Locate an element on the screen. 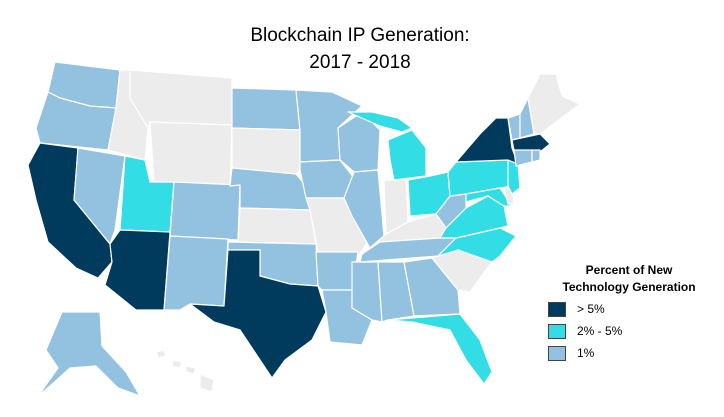  state-mi is located at coordinates (387, 146).